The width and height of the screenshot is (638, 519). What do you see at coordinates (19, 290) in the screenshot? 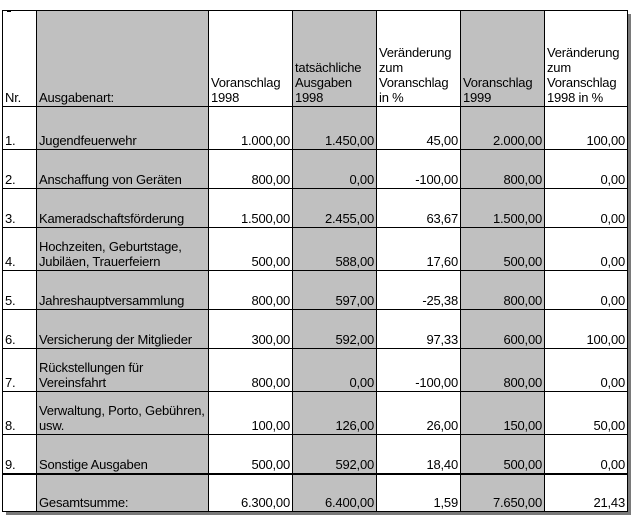
I see `cell-nr: 5.` at bounding box center [19, 290].